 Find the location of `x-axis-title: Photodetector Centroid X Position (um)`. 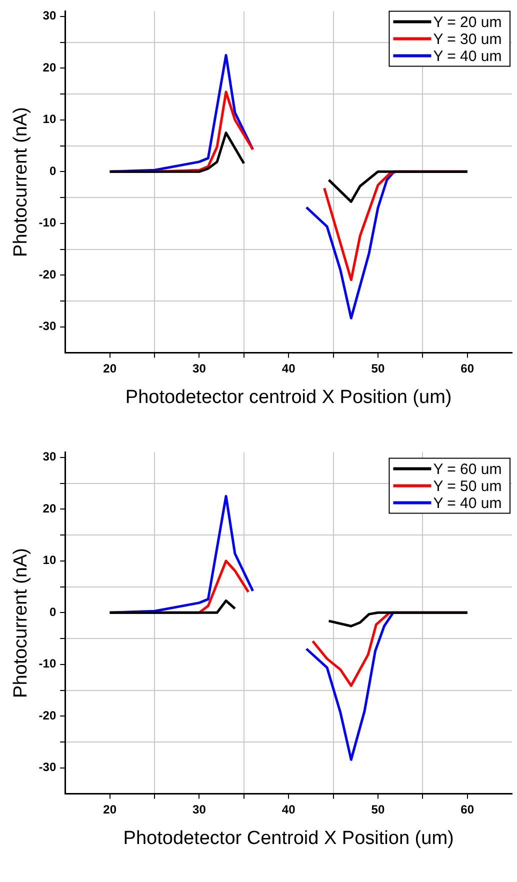

x-axis-title: Photodetector Centroid X Position (um) is located at coordinates (288, 838).